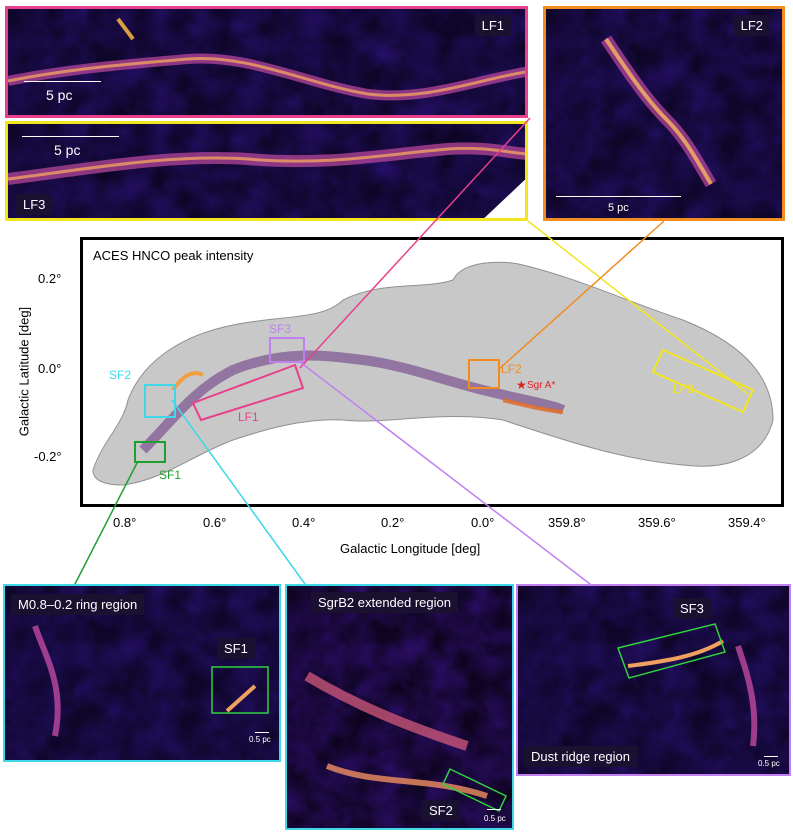 This screenshot has height=834, width=793. I want to click on x-tick-label: 0.0°, so click(483, 522).